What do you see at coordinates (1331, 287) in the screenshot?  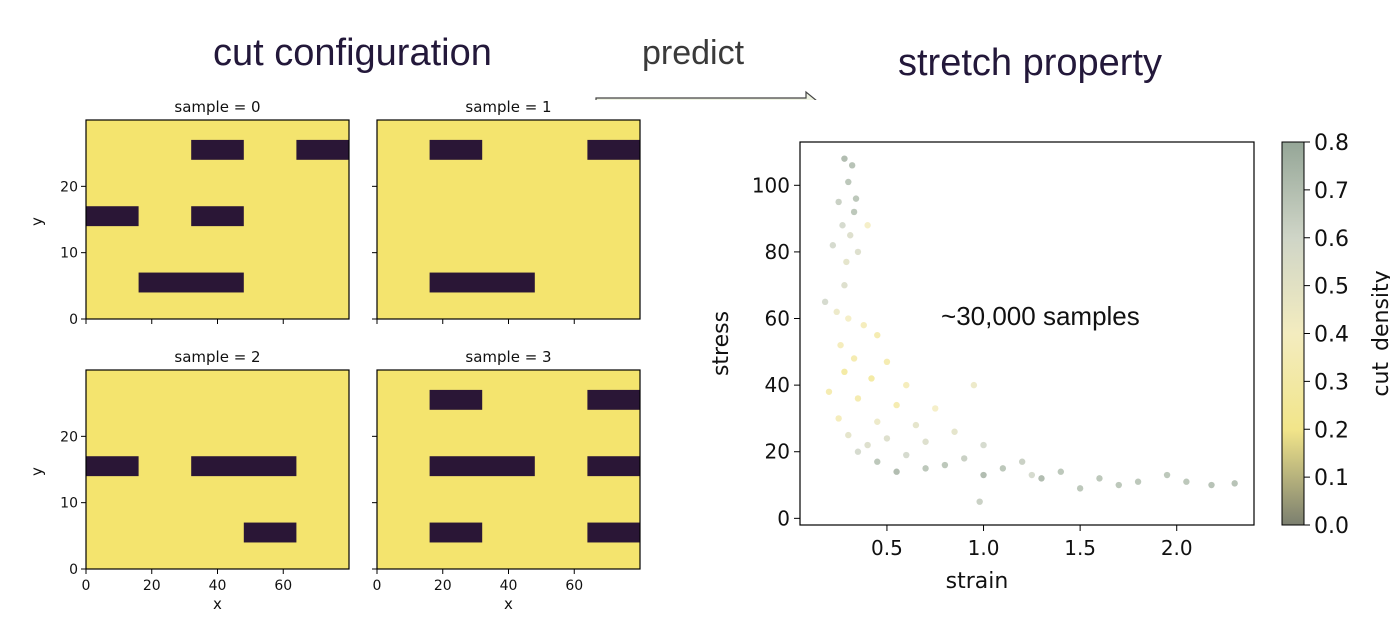 I see `colorbar-tick-label: 0.5` at bounding box center [1331, 287].